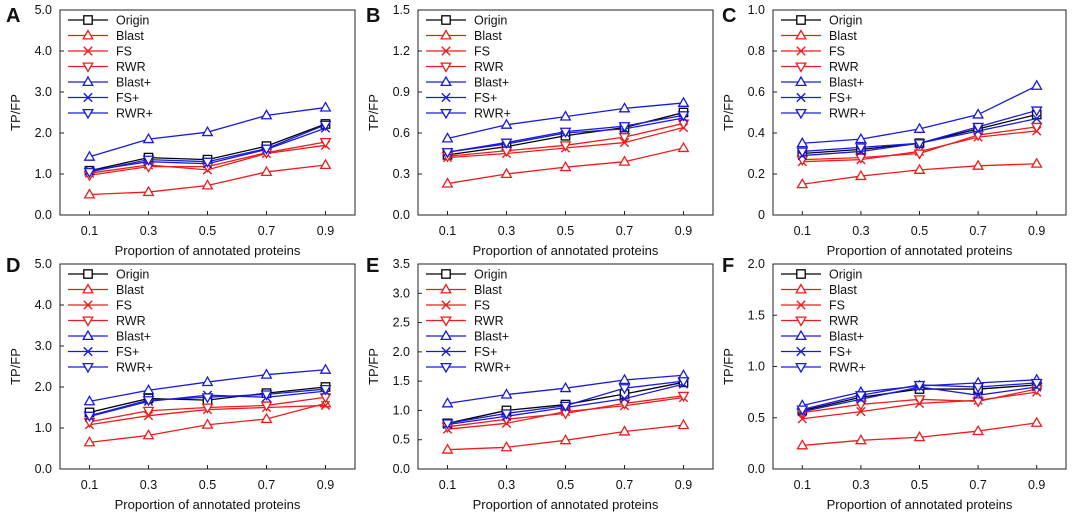 The width and height of the screenshot is (1072, 517). I want to click on y-tick-label: 5.0, so click(43, 10).